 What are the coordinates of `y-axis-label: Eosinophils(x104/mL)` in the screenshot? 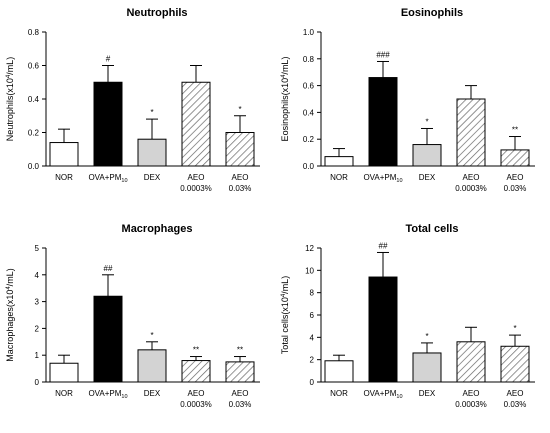 It's located at (285, 99).